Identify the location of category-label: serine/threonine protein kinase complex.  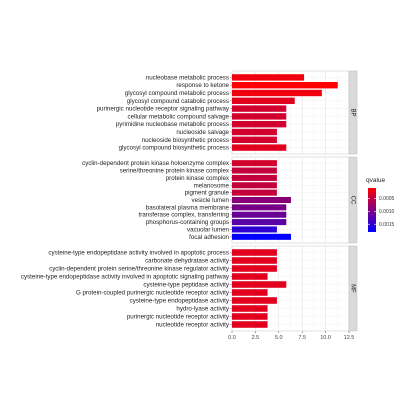
(175, 171).